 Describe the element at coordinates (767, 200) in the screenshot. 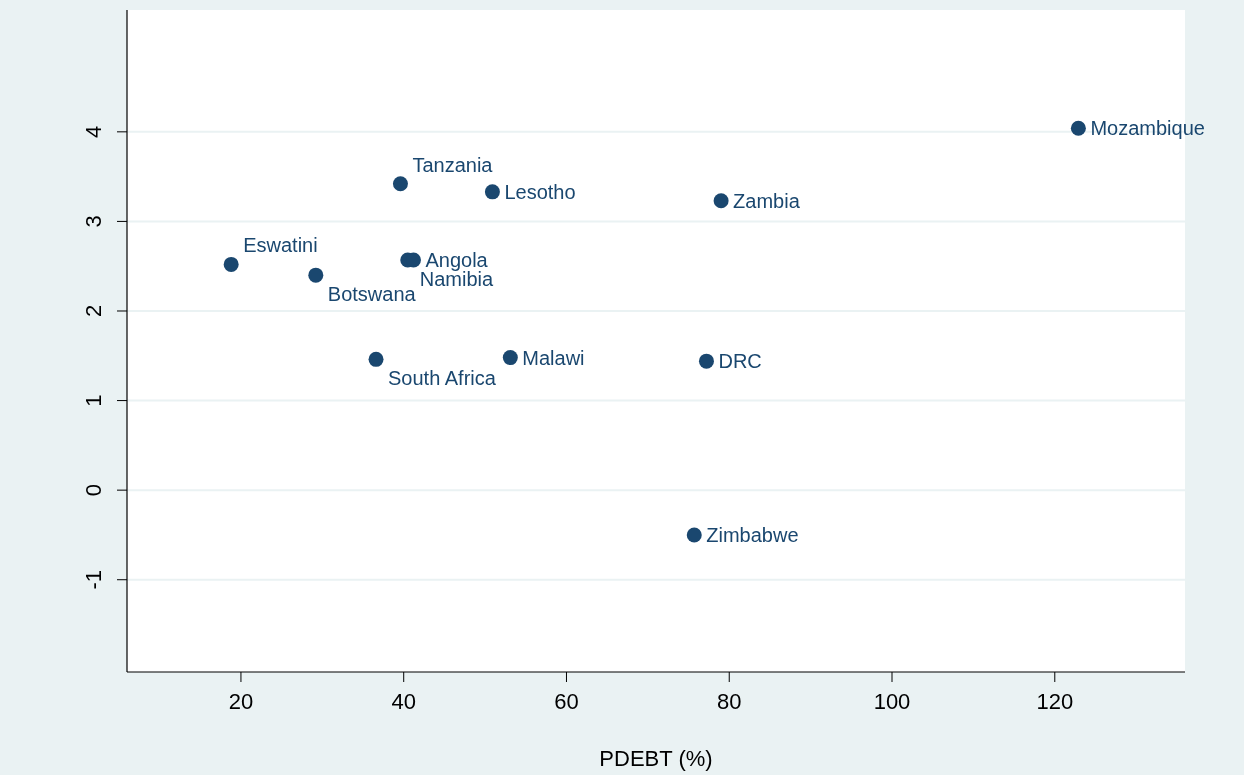

I see `annotation: Zambia` at that location.